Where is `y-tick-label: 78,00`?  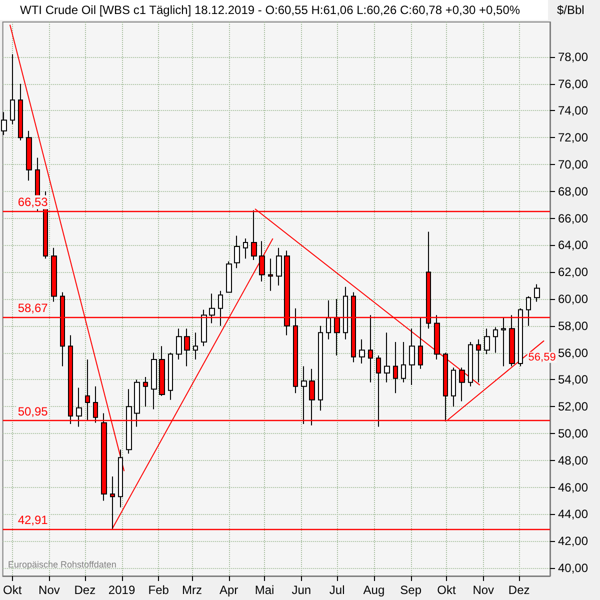 y-tick-label: 78,00 is located at coordinates (573, 57).